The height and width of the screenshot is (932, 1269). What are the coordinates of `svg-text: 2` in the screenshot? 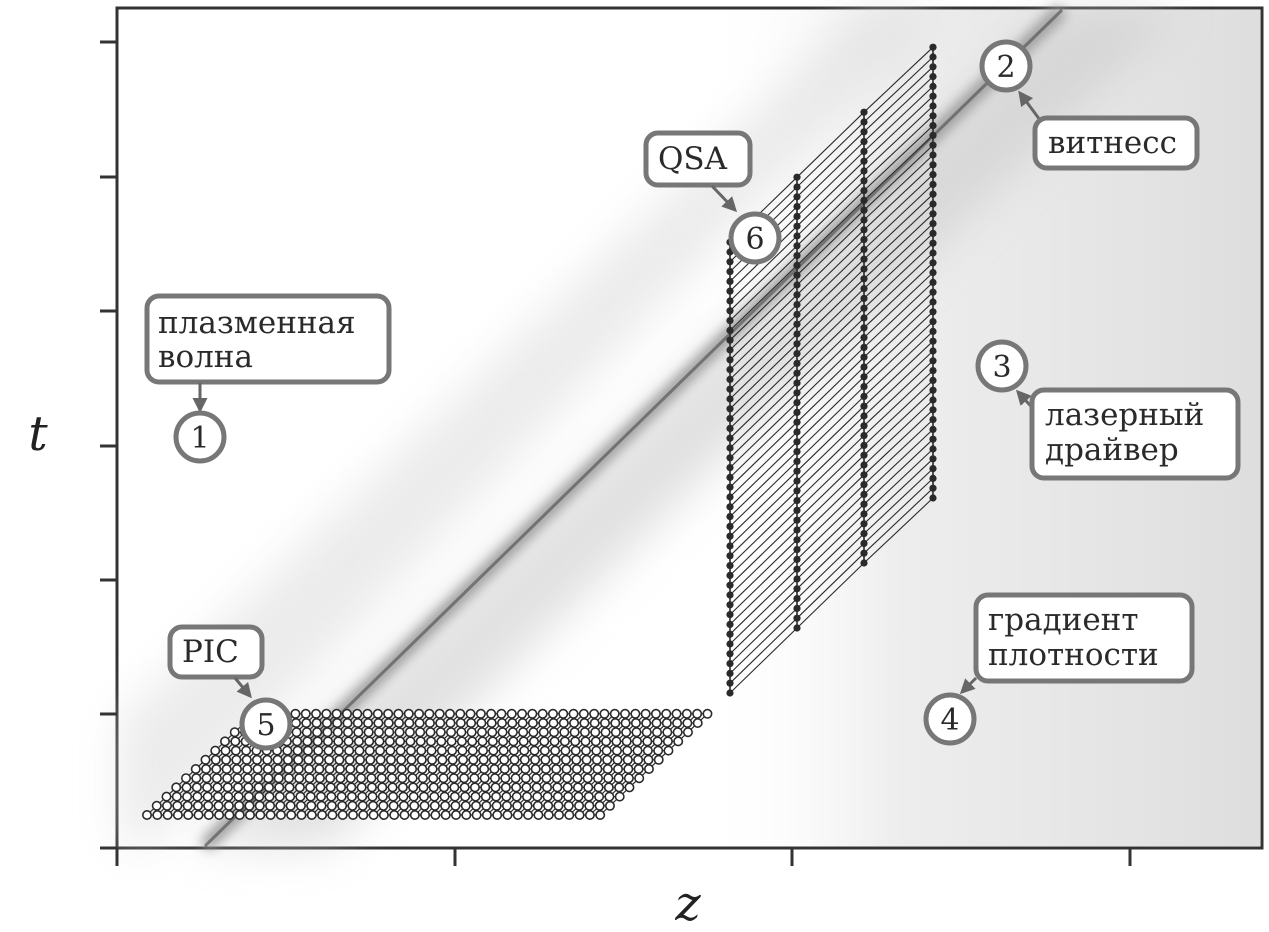 It's located at (1005, 67).